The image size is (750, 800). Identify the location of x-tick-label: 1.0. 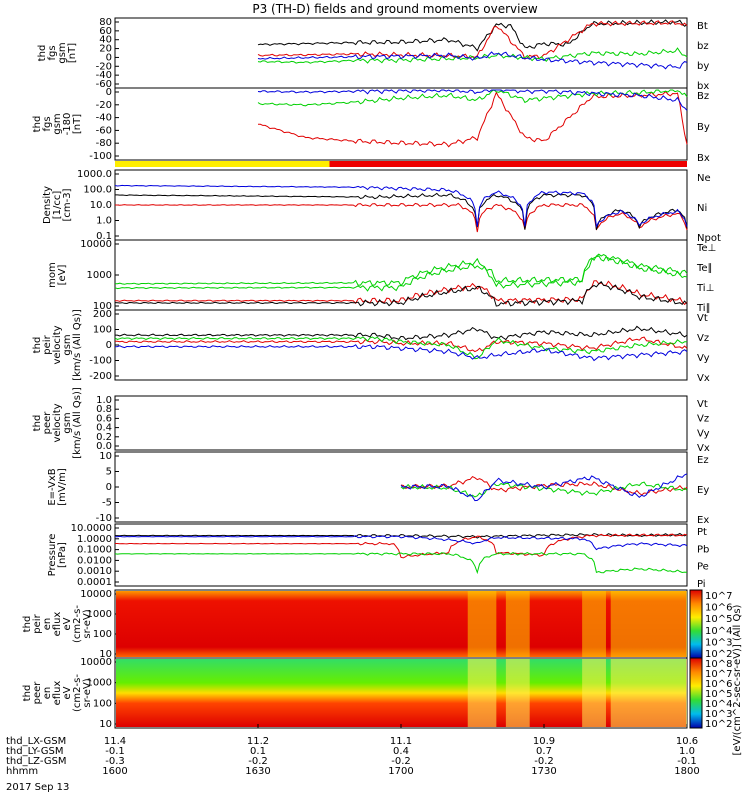
(687, 751).